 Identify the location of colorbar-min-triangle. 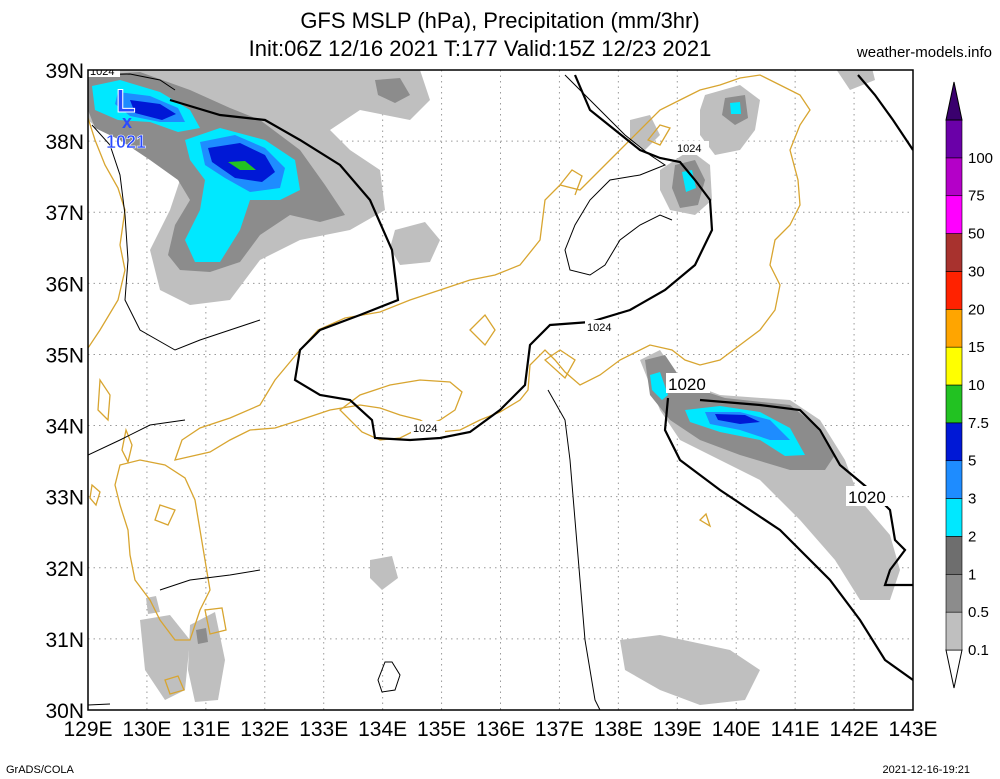
(954, 669).